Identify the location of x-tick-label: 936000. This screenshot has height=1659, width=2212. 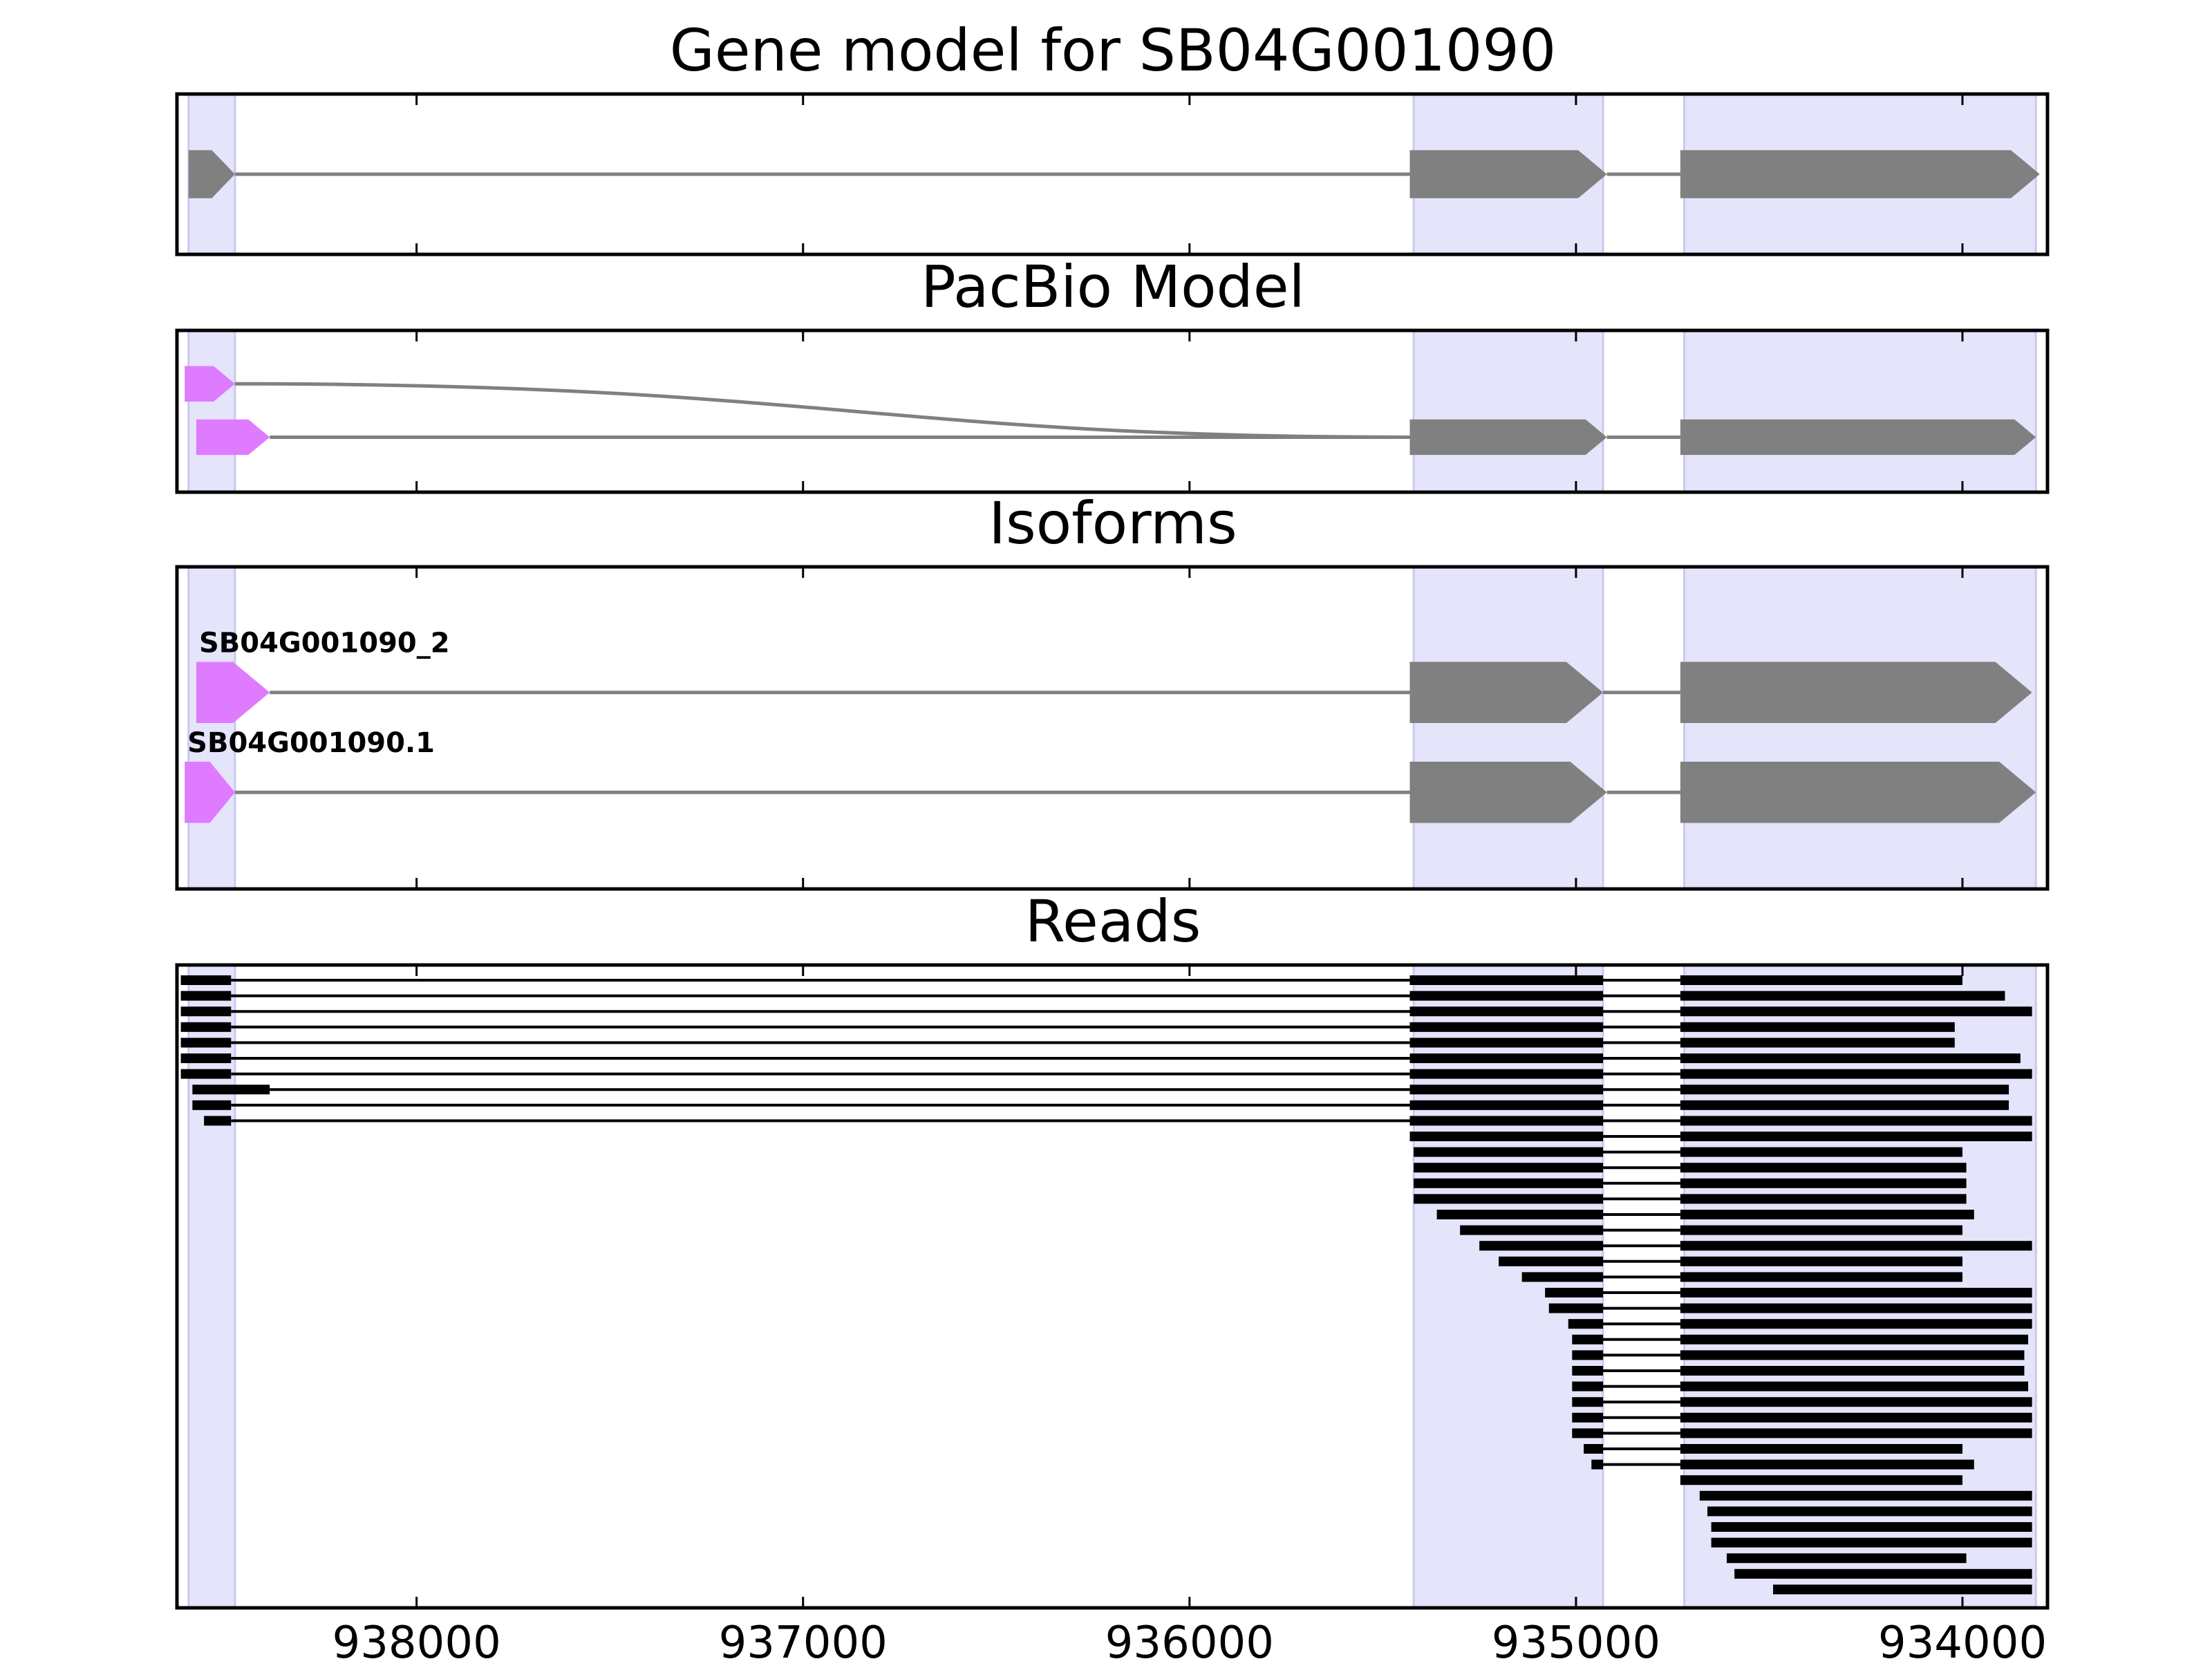
(1189, 1638).